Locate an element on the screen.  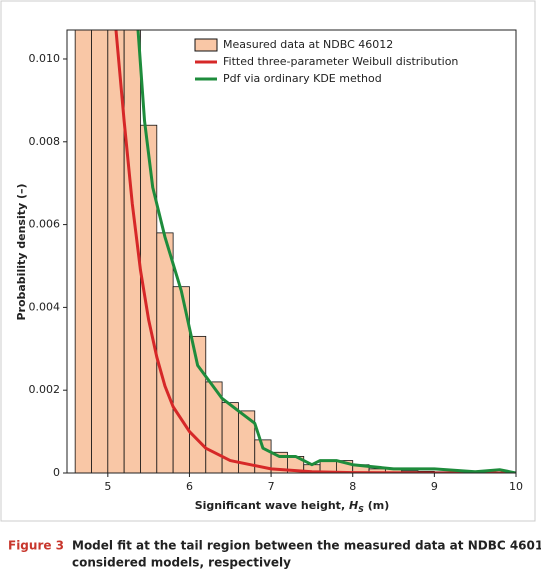
x-label-text: Significant wave height, is located at coordinates (272, 505).